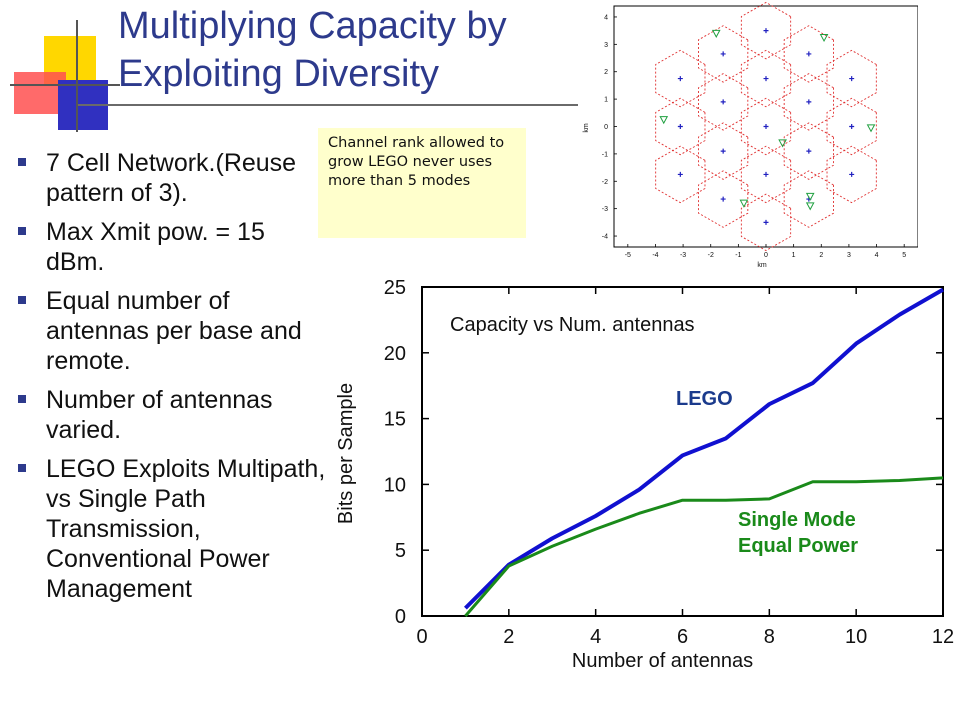 Image resolution: width=960 pixels, height=720 pixels. Describe the element at coordinates (797, 520) in the screenshot. I see `series-label-line: Single Mode` at that location.